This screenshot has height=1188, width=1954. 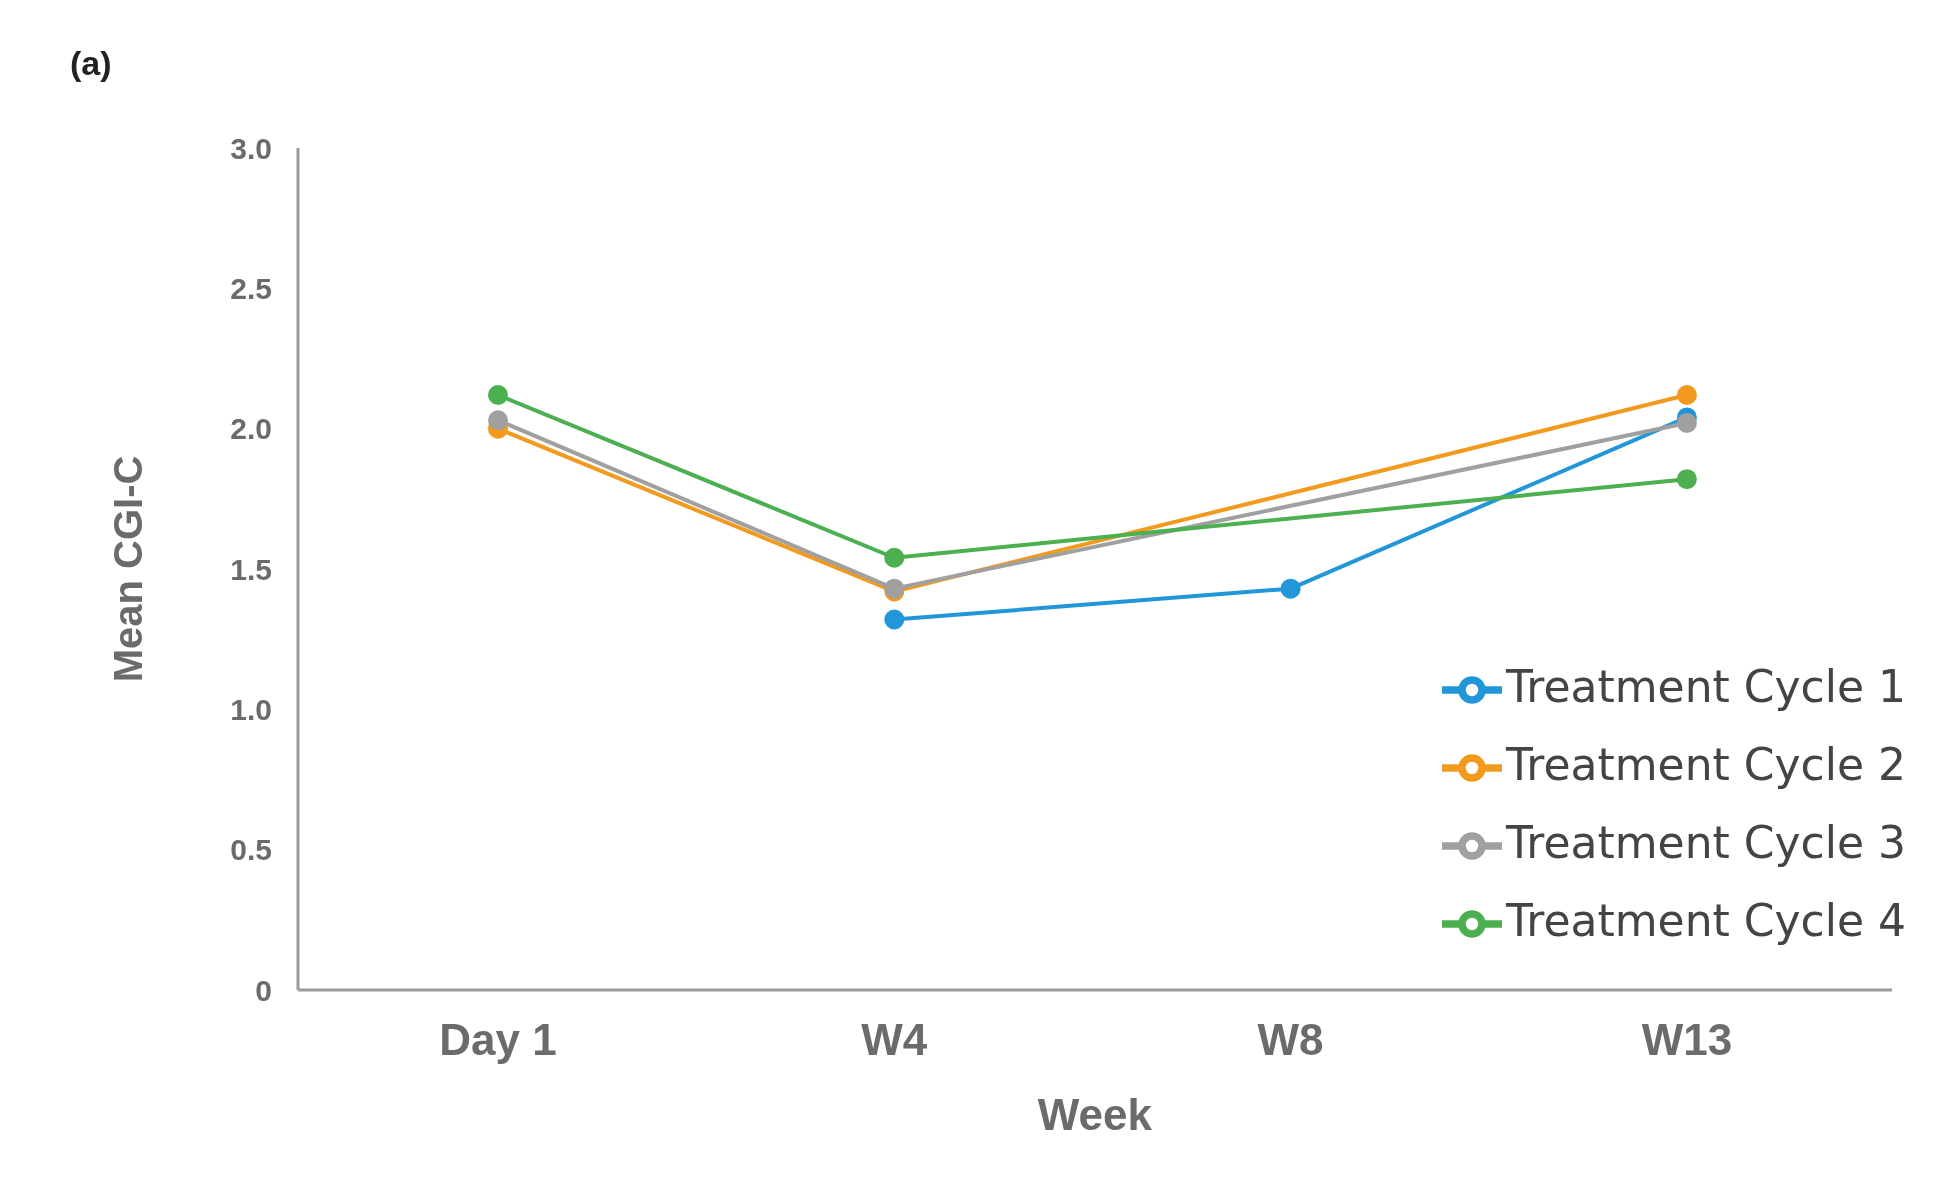 I want to click on x-tick-label: W8, so click(x=1290, y=1040).